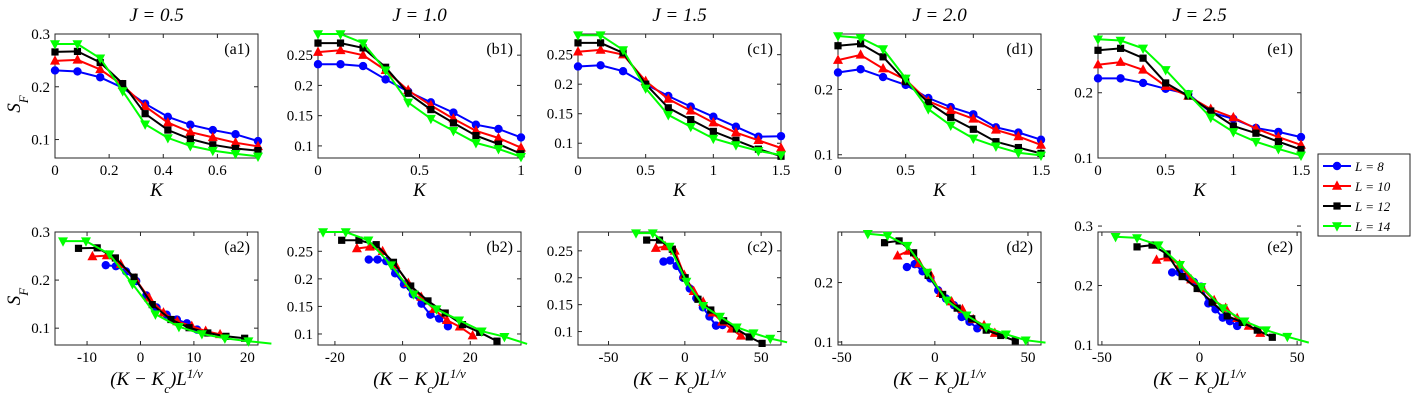 The image size is (1412, 404). Describe the element at coordinates (679, 381) in the screenshot. I see `x-axis-label: (K − Kc)L1/ν` at that location.